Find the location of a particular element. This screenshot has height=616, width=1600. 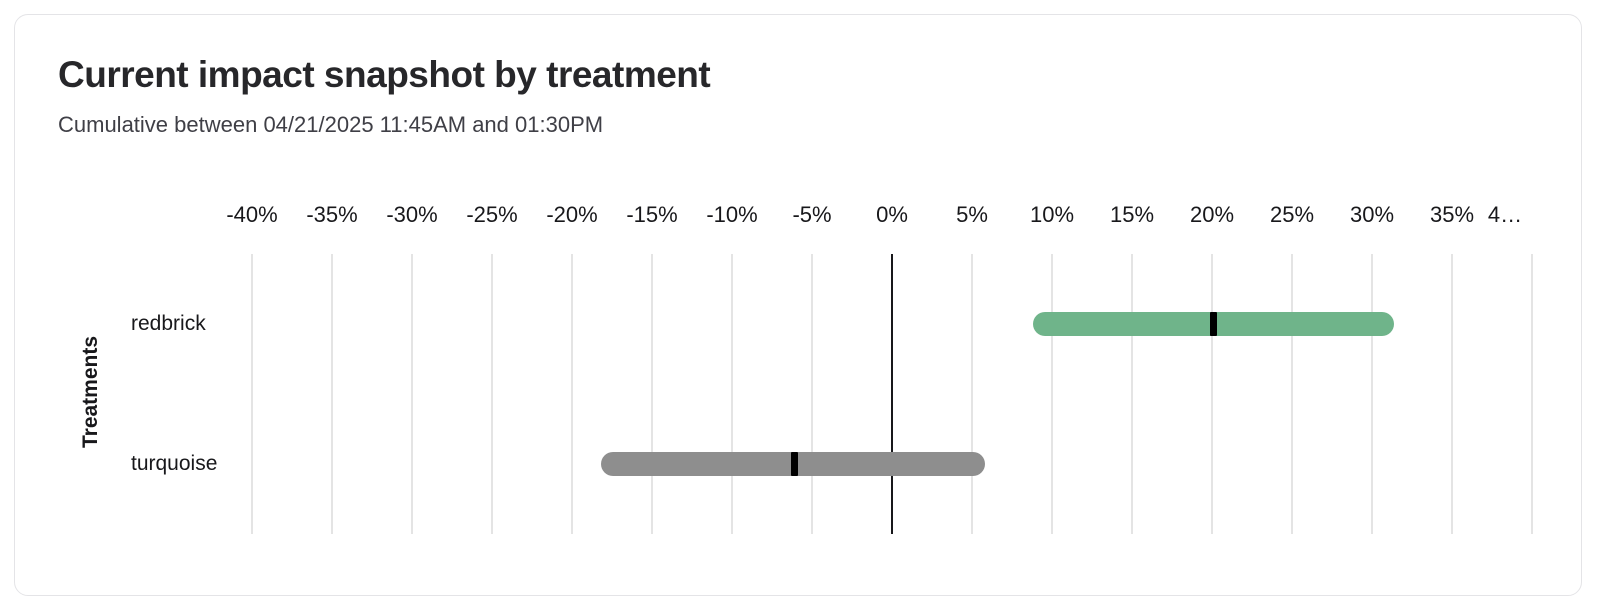

x-tick-label: 10% is located at coordinates (1052, 214).